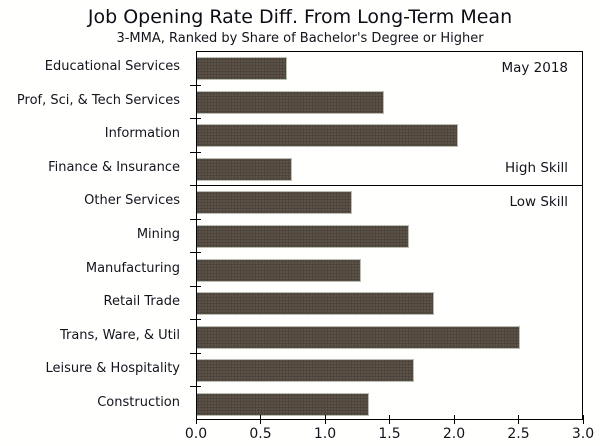 The width and height of the screenshot is (600, 446). I want to click on annotation-low-skill: Low Skill, so click(538, 201).